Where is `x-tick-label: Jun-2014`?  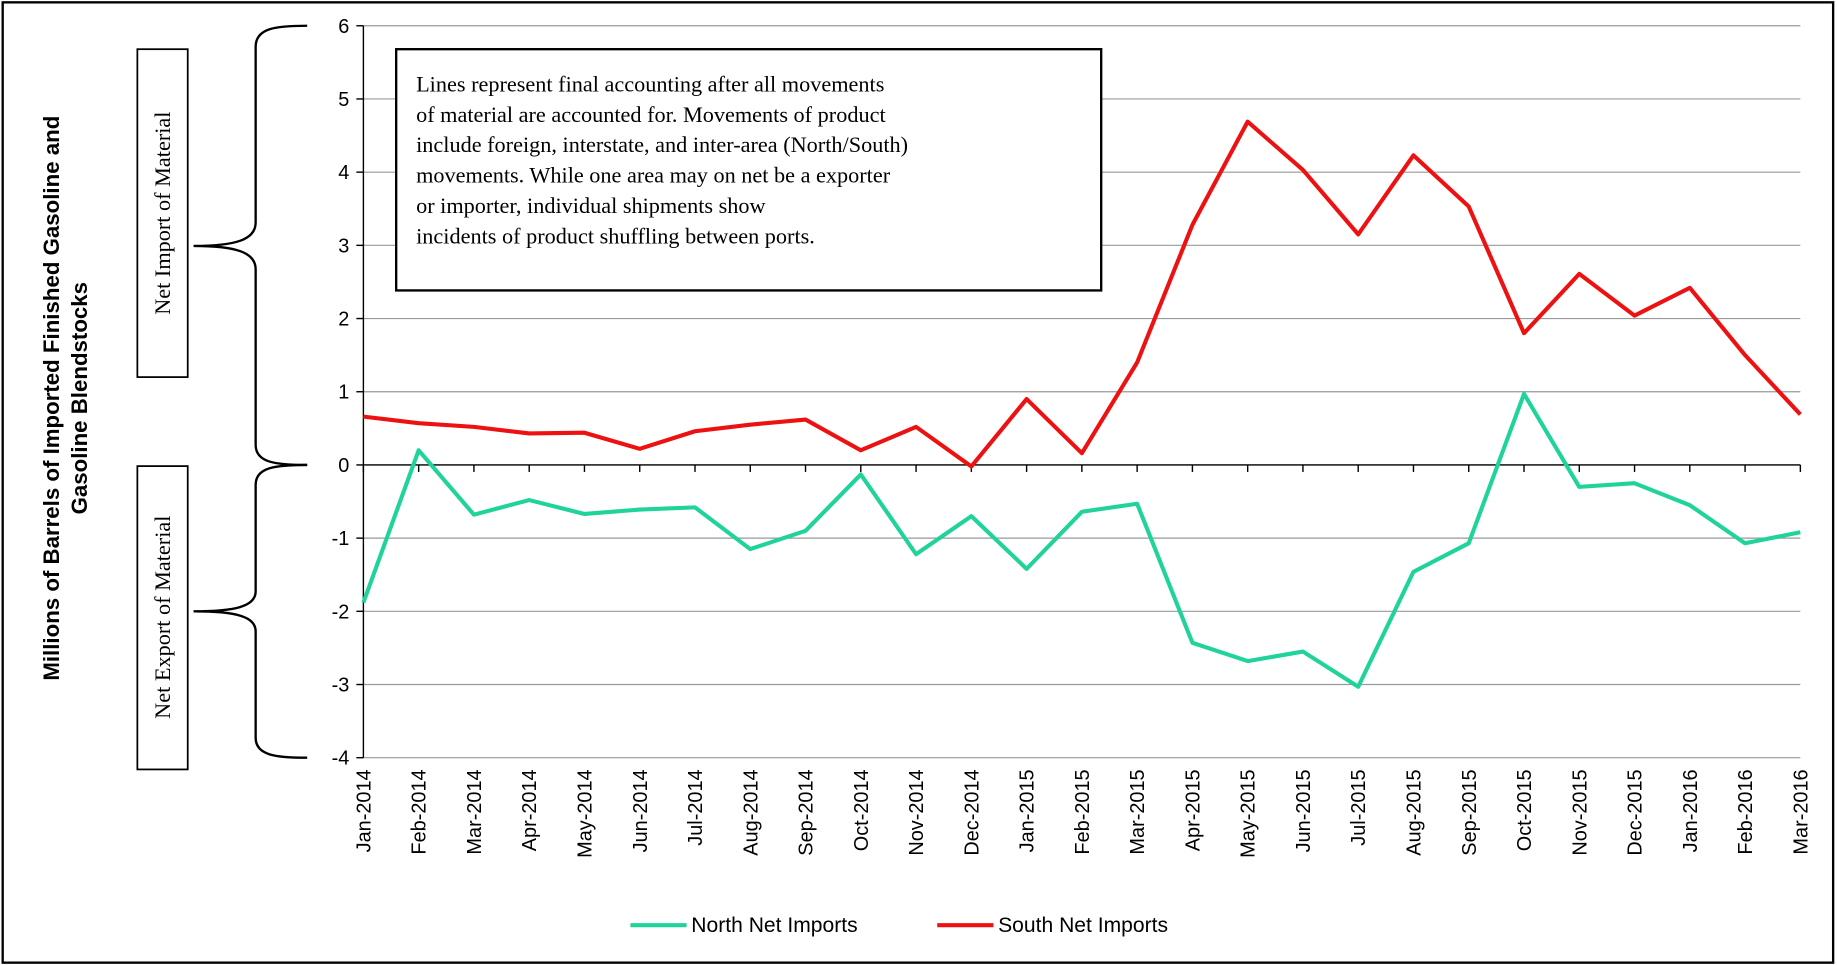
x-tick-label: Jun-2014 is located at coordinates (641, 810).